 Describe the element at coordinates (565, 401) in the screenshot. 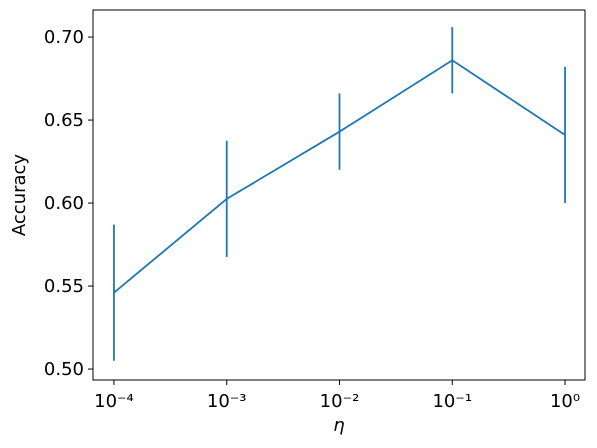

I see `x-tick-label: 10⁰` at that location.